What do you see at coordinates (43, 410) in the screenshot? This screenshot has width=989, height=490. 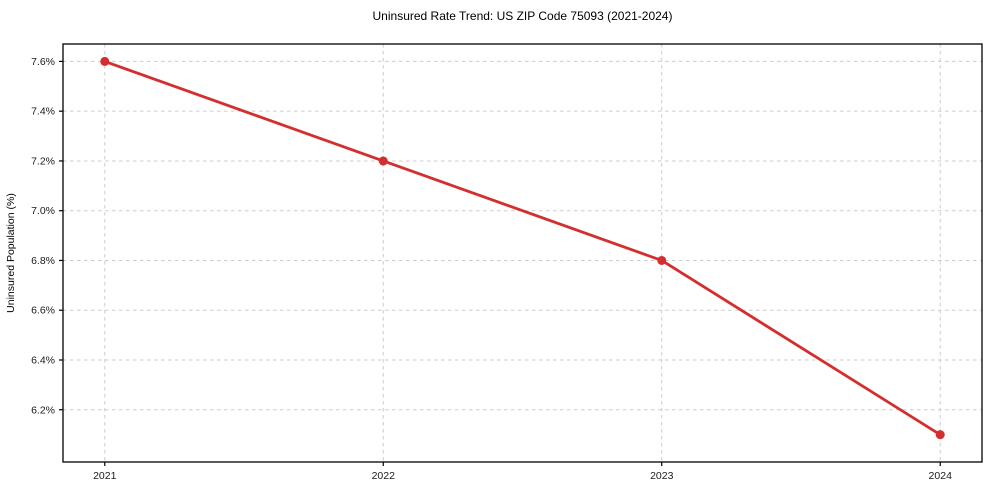 I see `y-tick-label: 6.2%` at bounding box center [43, 410].